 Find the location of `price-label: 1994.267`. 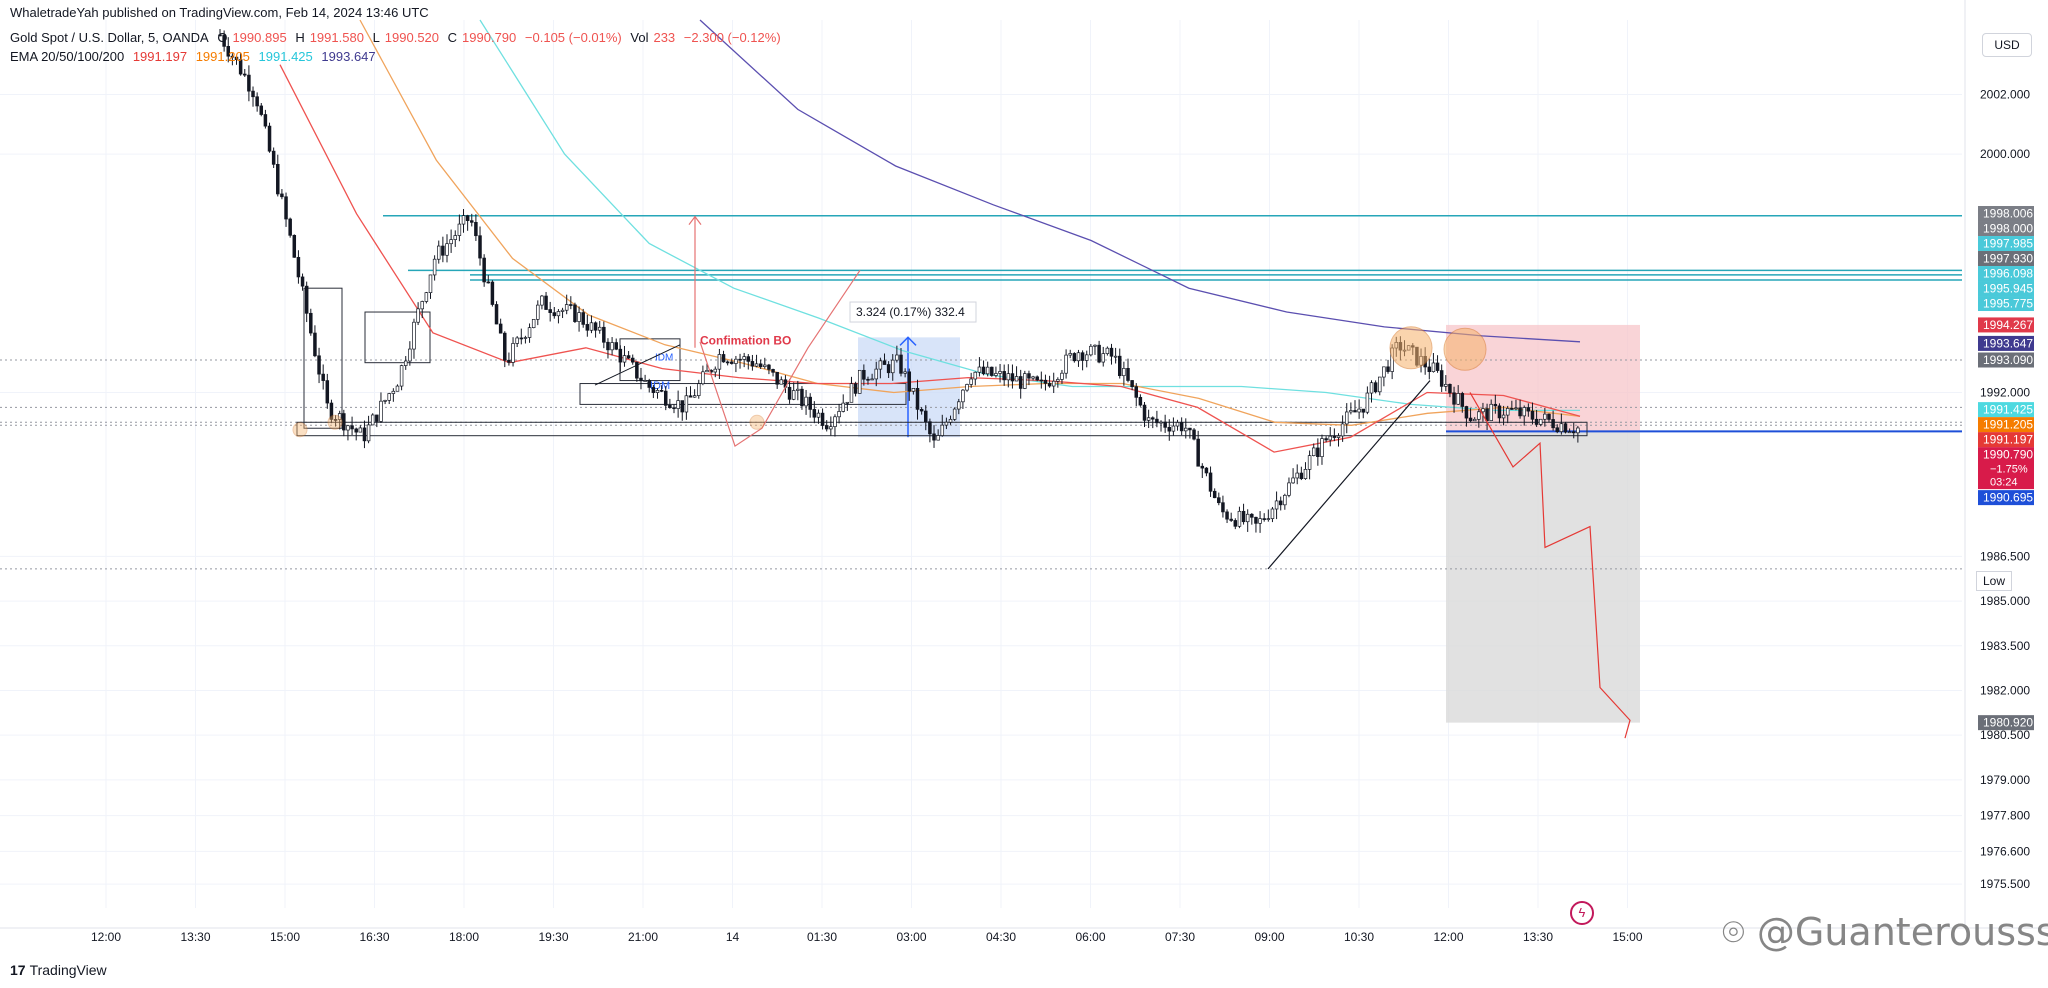

price-label: 1994.267 is located at coordinates (2008, 325).